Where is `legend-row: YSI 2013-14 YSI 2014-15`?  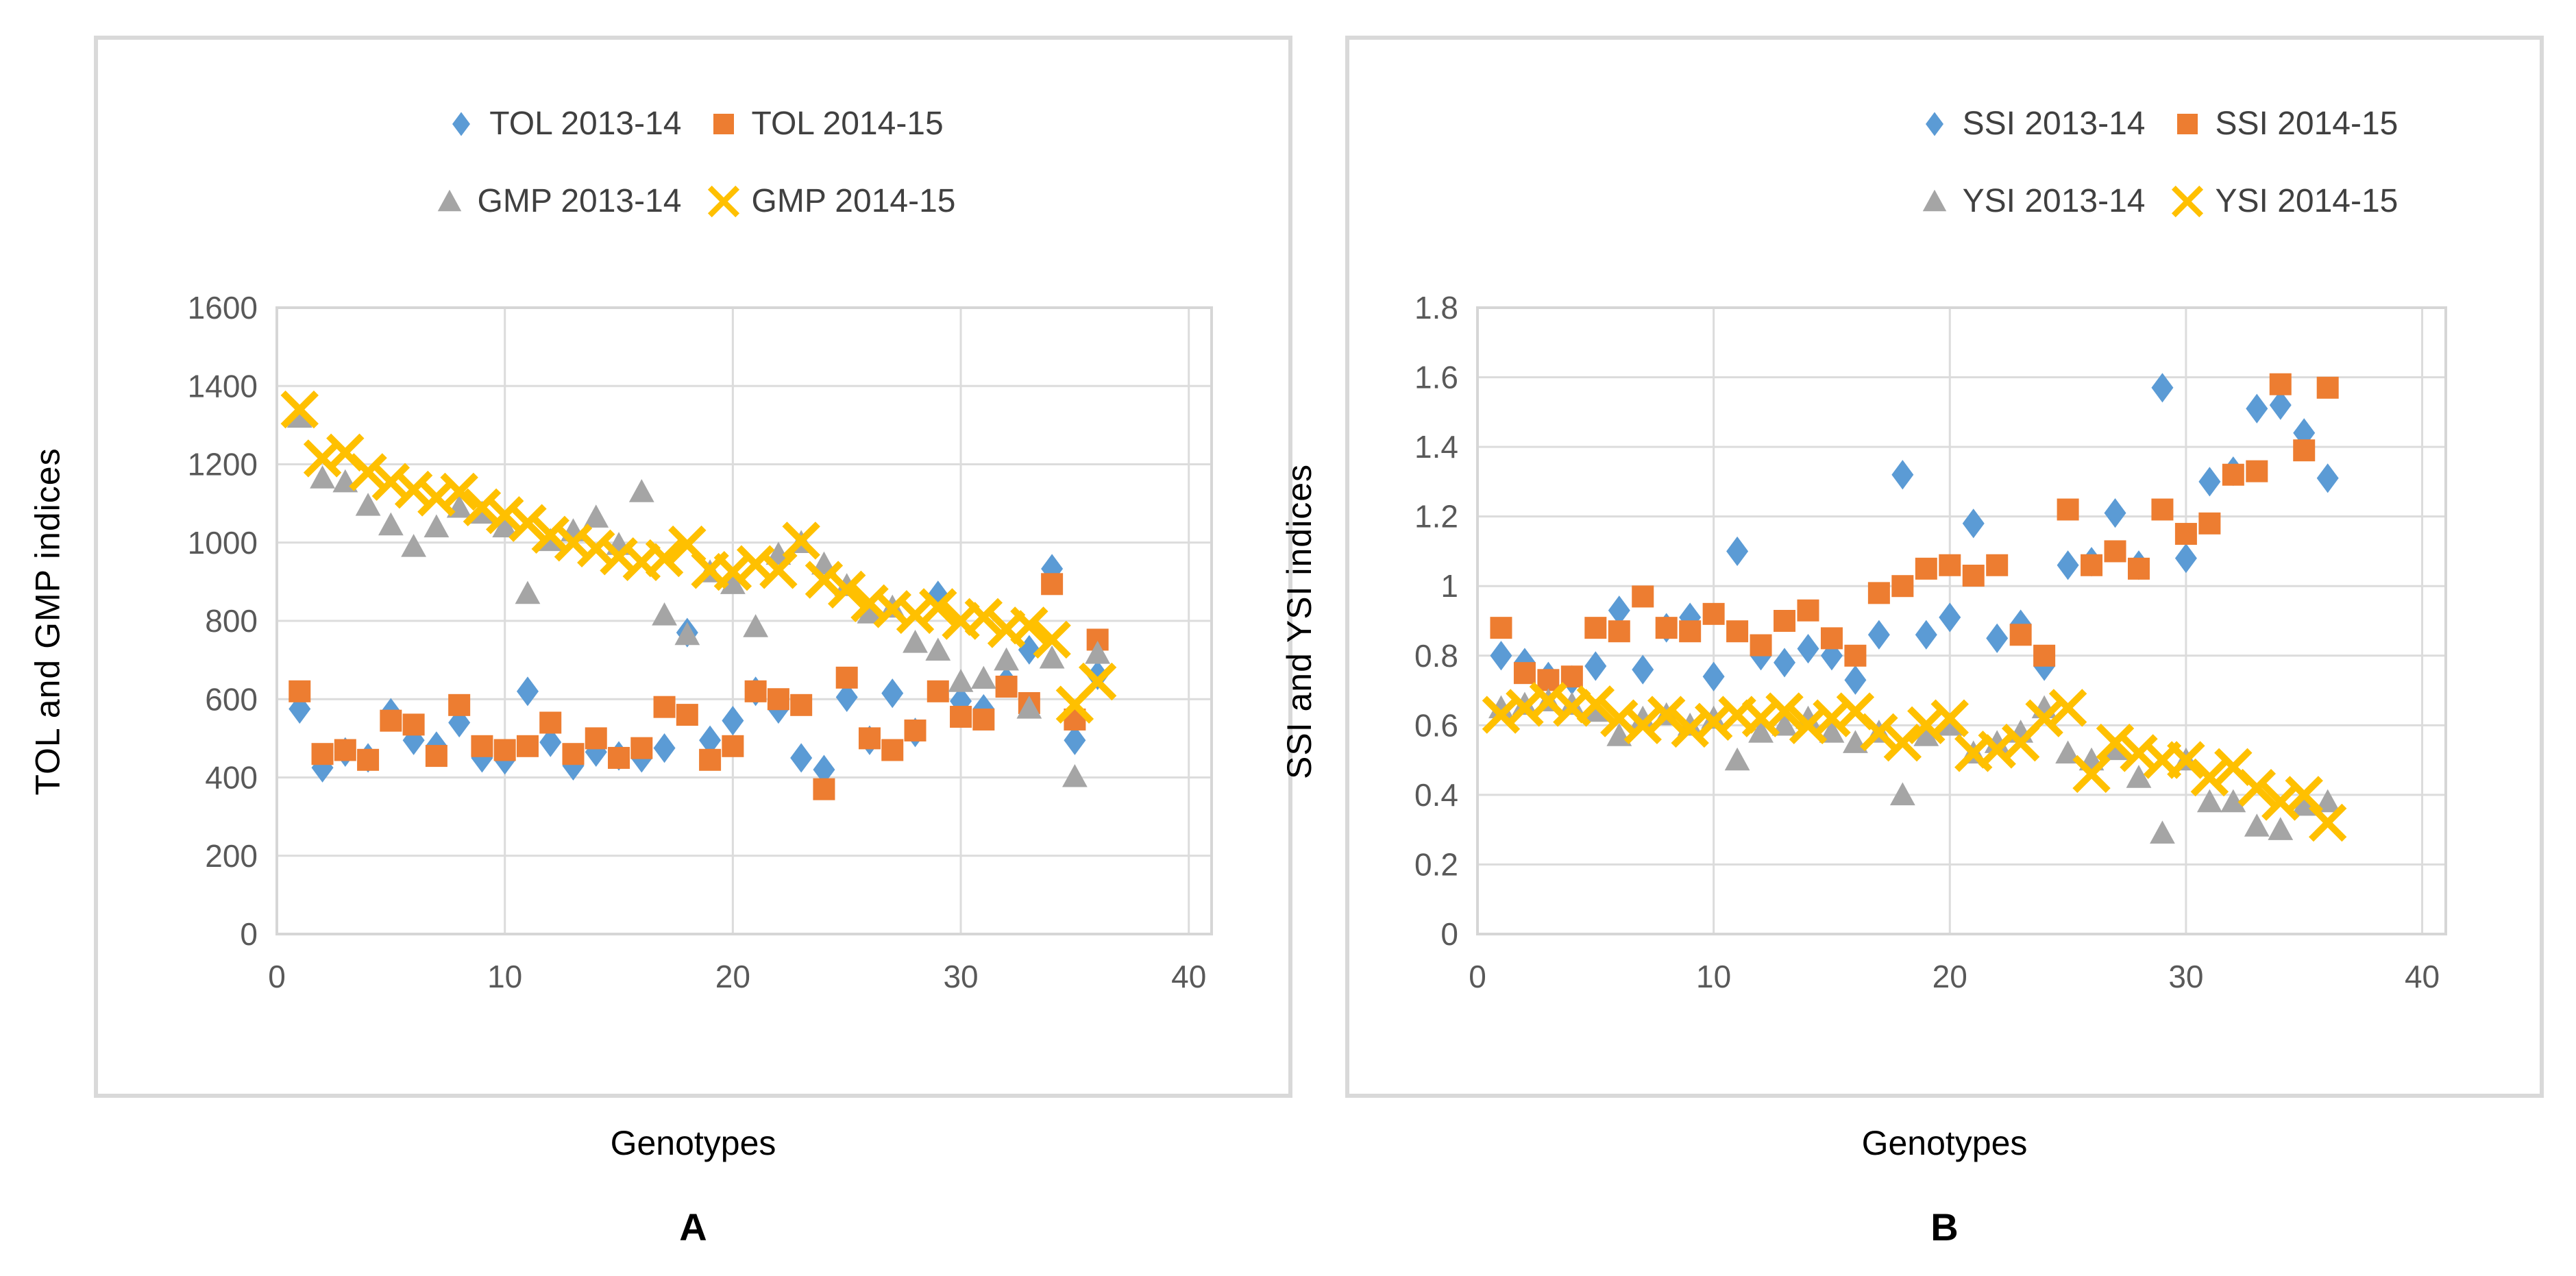 legend-row: YSI 2013-14 YSI 2014-15 is located at coordinates (2157, 201).